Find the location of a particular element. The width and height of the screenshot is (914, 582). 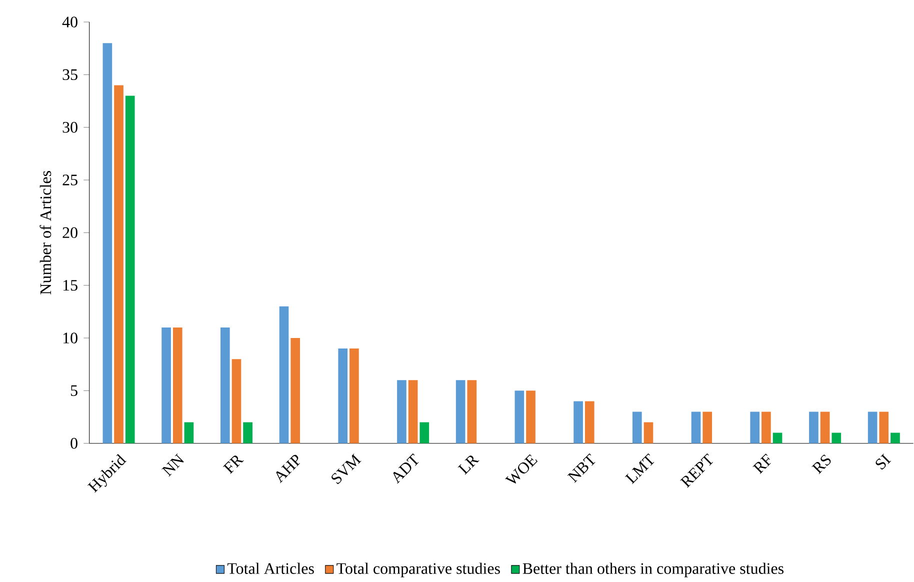

y-tick-label: 25 is located at coordinates (70, 180).